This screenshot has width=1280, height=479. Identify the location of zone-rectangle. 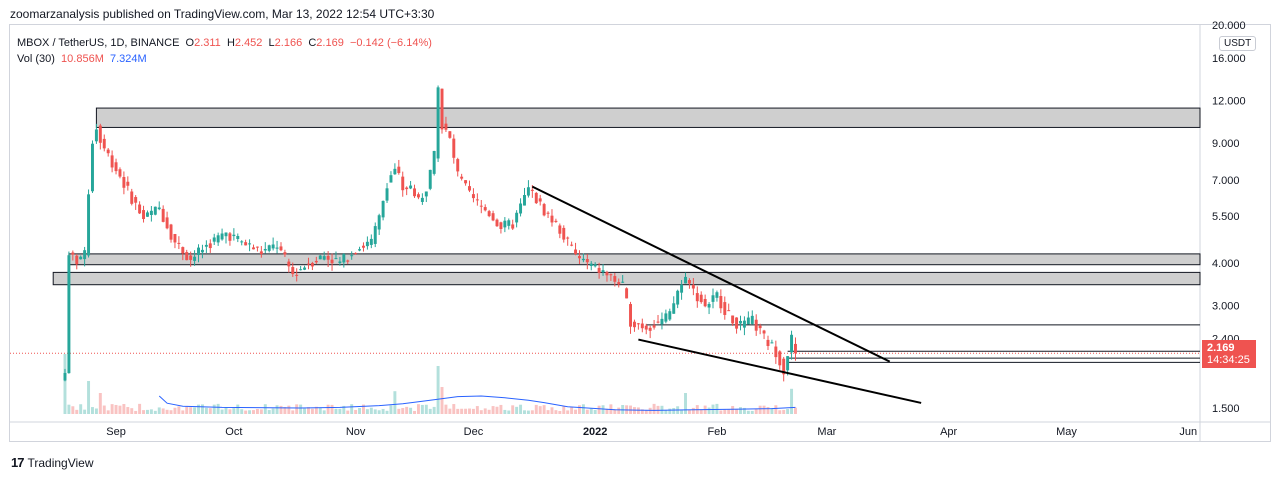
(626, 278).